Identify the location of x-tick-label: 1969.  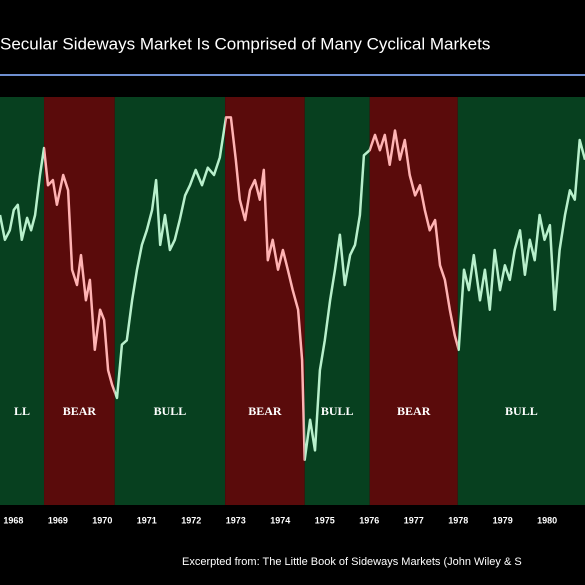
(58, 520).